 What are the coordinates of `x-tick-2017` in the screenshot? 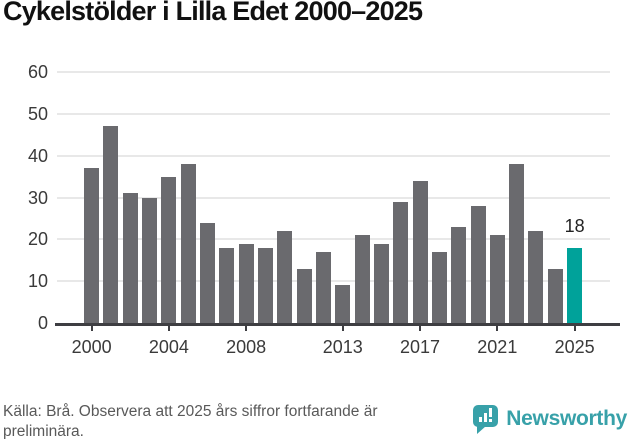 It's located at (420, 327).